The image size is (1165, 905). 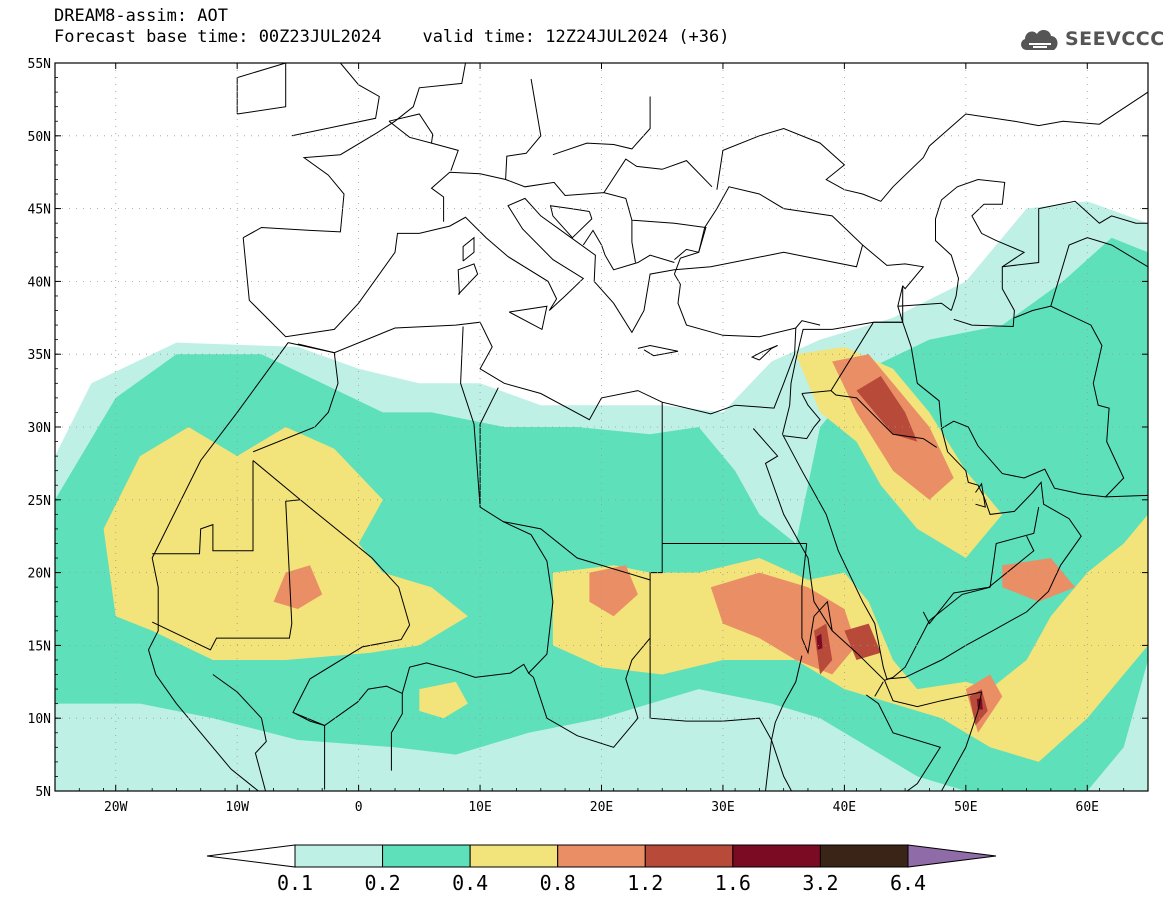 I want to click on lon-tick-label: 50E, so click(x=965, y=807).